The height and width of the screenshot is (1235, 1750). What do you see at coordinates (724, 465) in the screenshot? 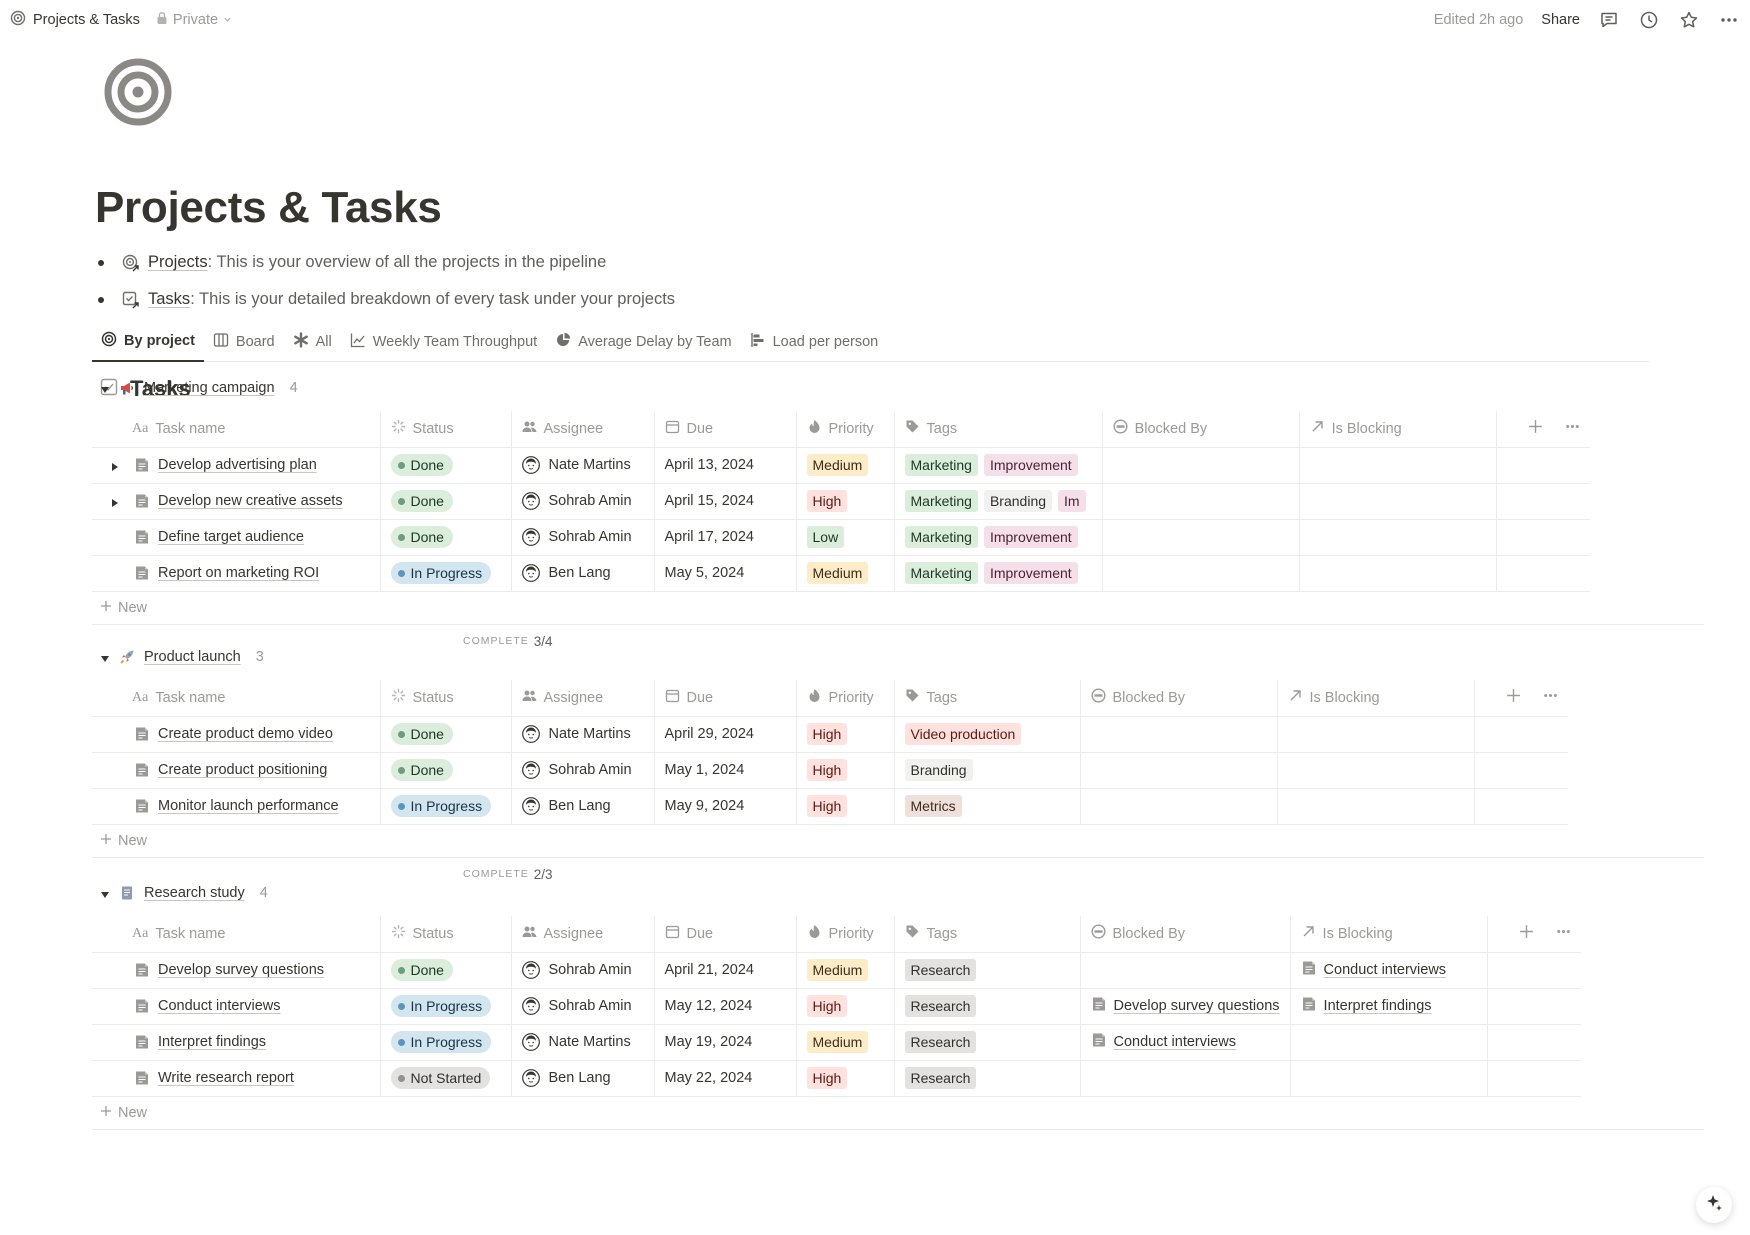
I see `due-date: April 13, 2024` at bounding box center [724, 465].